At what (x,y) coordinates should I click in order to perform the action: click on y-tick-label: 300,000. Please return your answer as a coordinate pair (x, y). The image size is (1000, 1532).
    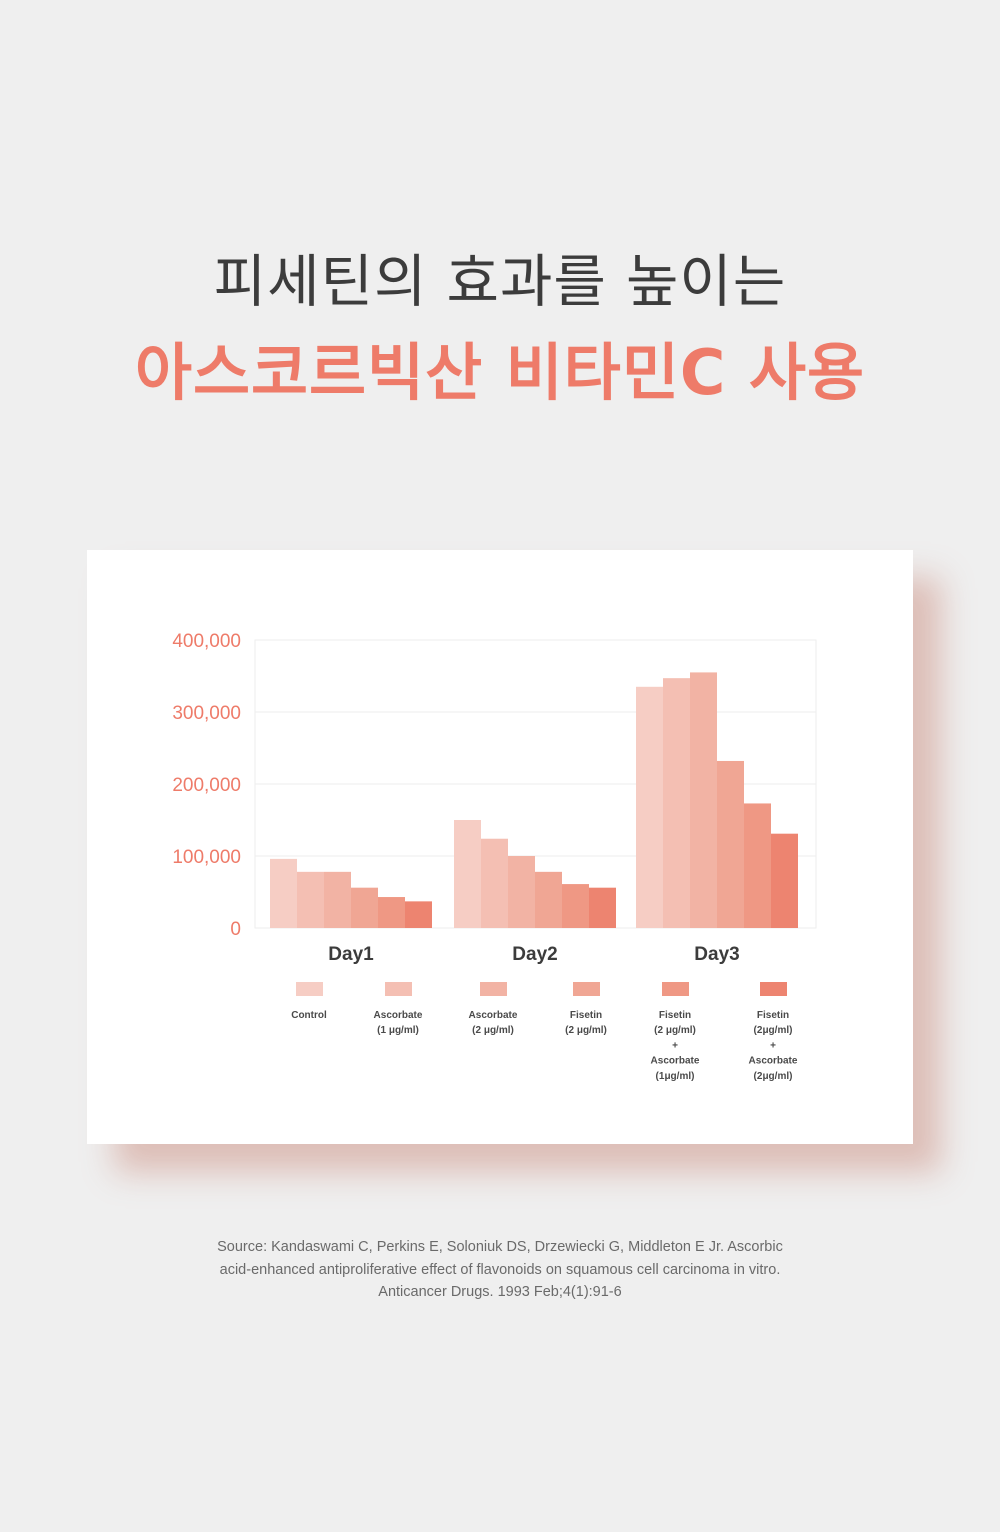
    Looking at the image, I should click on (206, 713).